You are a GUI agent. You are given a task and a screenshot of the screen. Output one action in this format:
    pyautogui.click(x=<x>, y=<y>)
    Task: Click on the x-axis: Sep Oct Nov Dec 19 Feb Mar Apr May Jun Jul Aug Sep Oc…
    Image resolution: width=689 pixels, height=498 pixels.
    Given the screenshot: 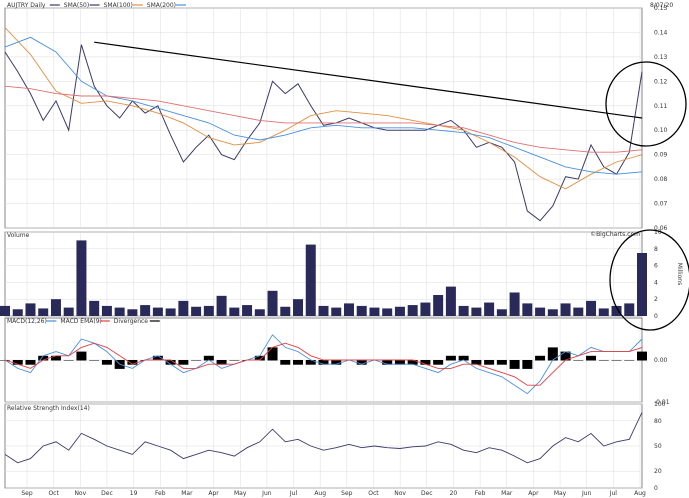 What is the action you would take?
    pyautogui.click(x=333, y=493)
    